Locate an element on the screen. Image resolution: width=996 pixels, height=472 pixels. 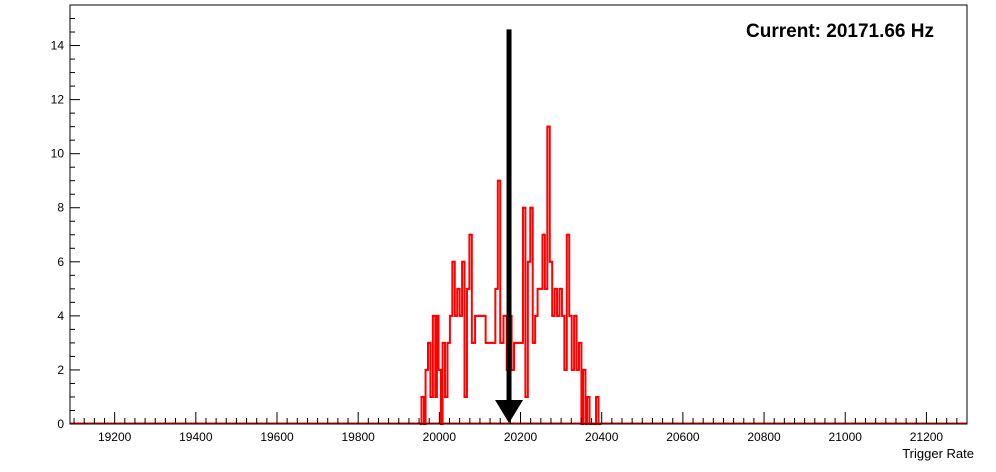
y-tick-label: 2 is located at coordinates (60, 370).